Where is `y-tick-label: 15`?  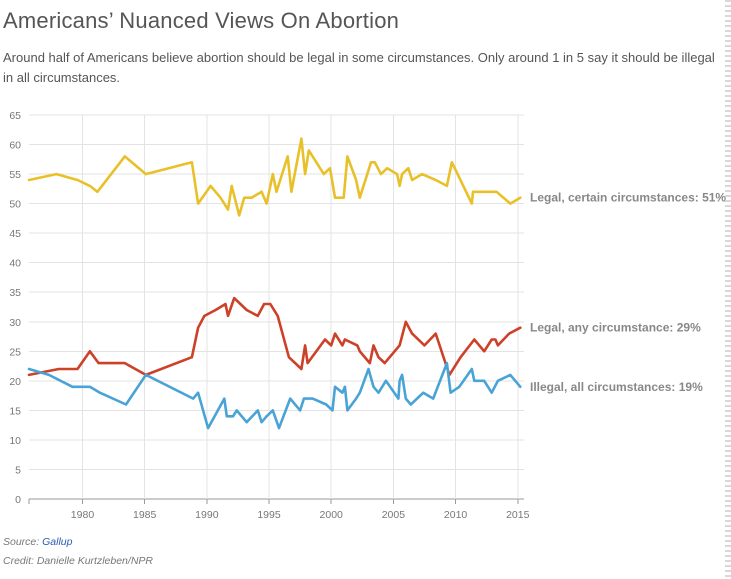 y-tick-label: 15 is located at coordinates (15, 411).